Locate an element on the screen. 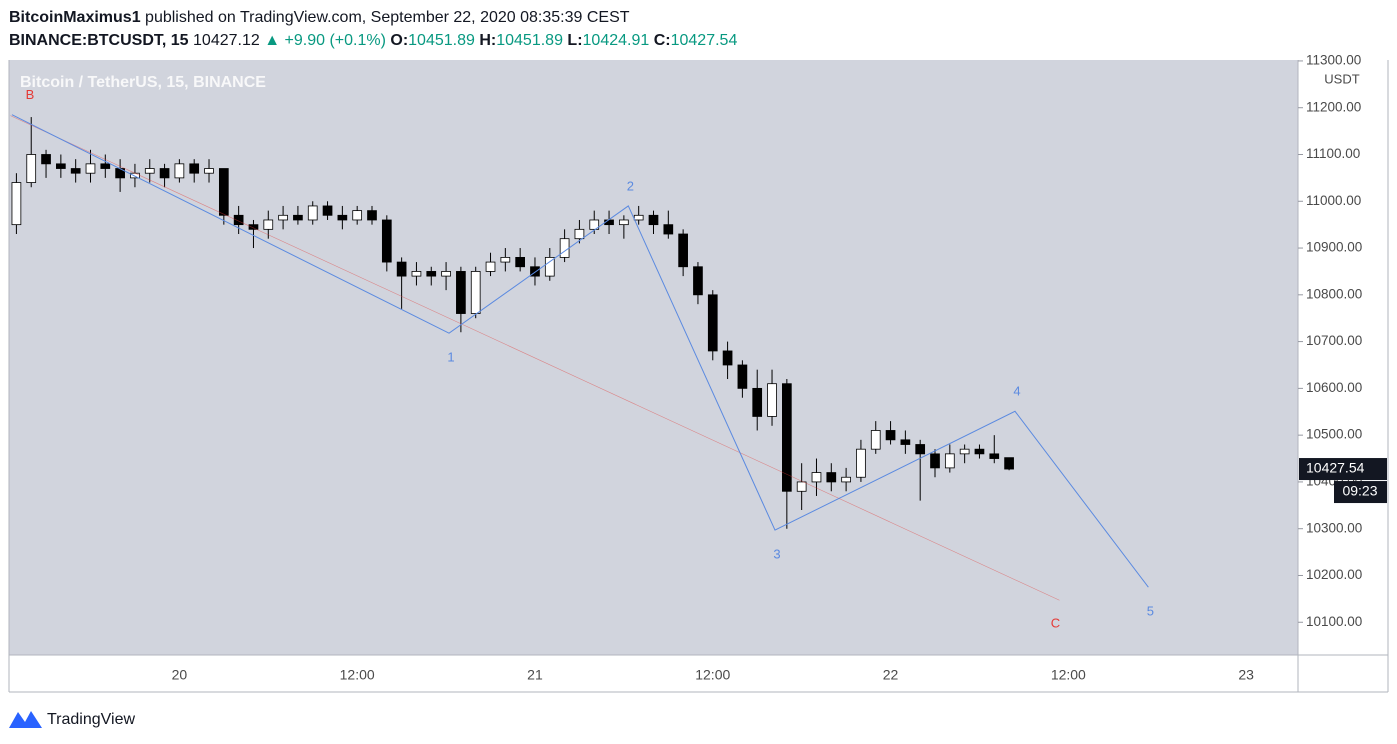 The image size is (1397, 744). y-tick-label: 10700.00 is located at coordinates (1334, 340).